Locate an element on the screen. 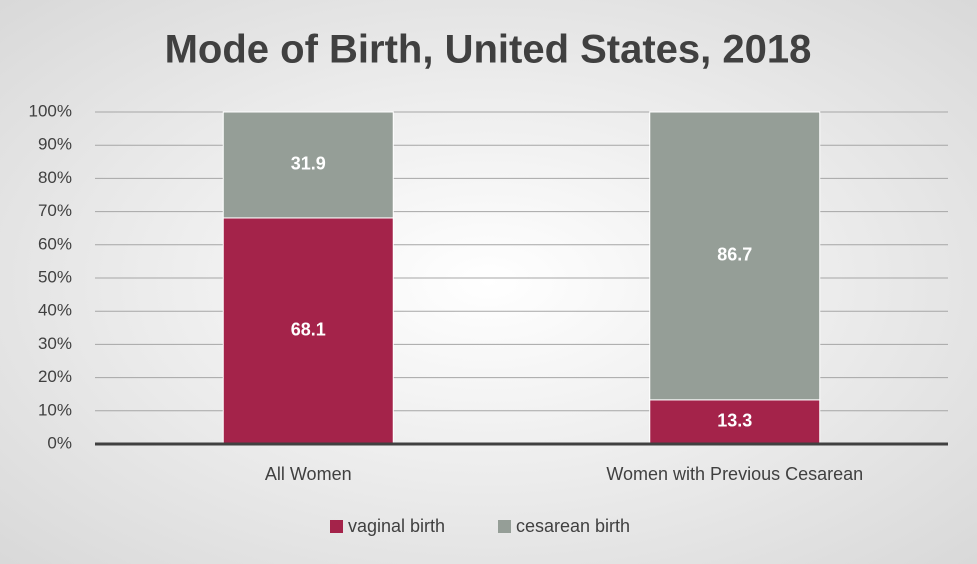 The height and width of the screenshot is (564, 977). y-tick-label: 40% is located at coordinates (55, 310).